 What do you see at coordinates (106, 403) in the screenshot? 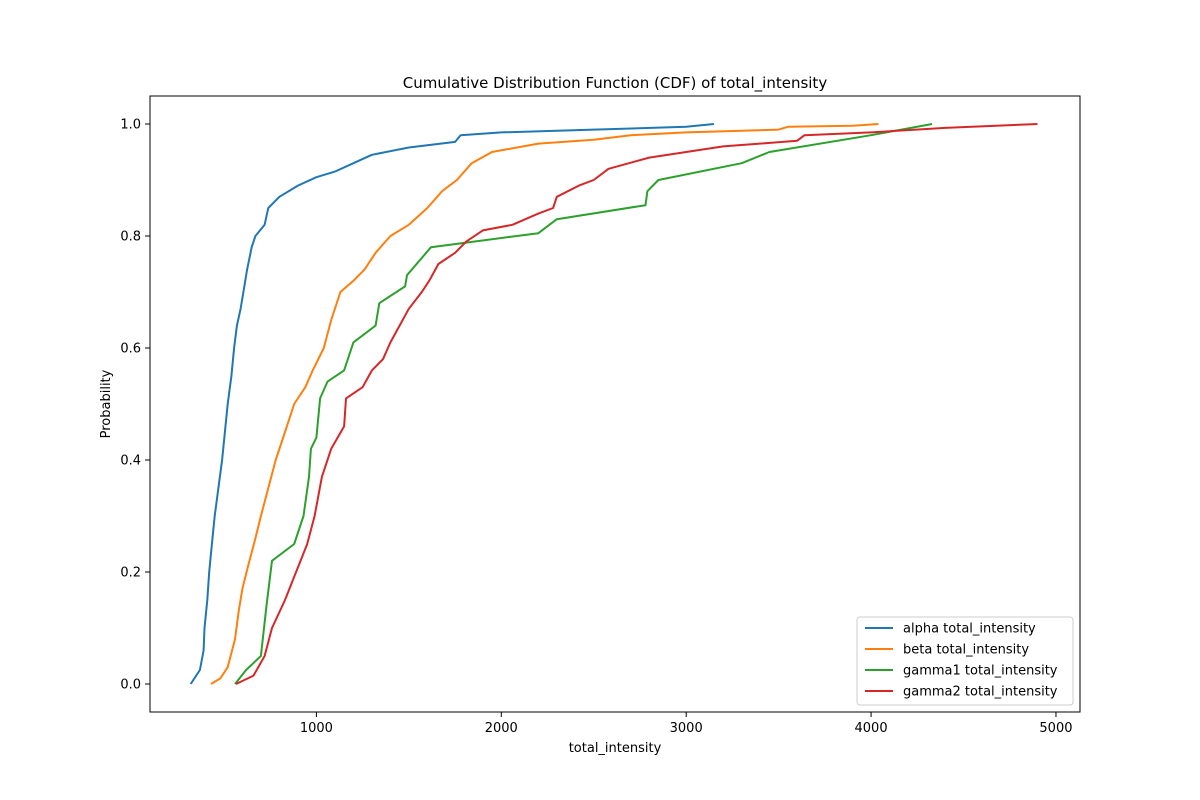
I see `y-axis-label: Probability` at bounding box center [106, 403].